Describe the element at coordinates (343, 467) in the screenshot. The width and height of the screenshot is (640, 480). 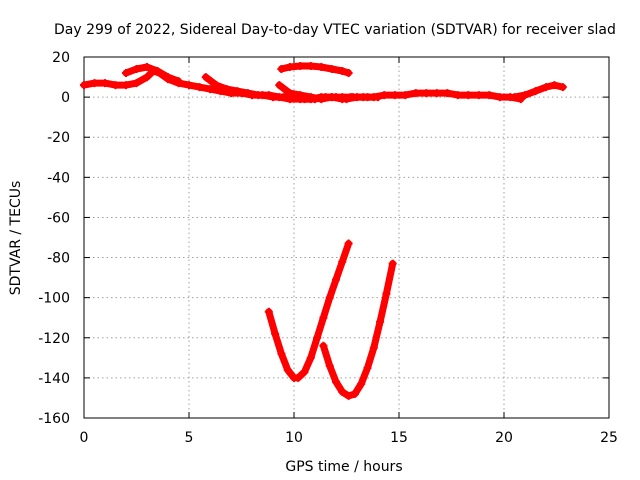
I see `x-axis-title: GPS time / hours` at that location.